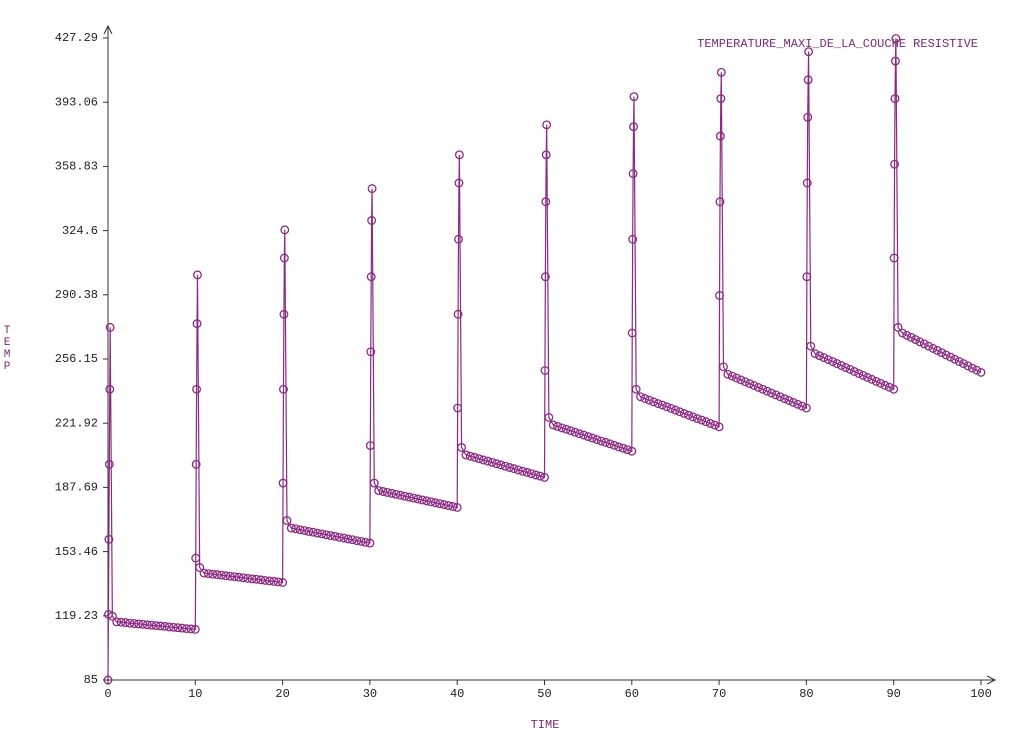 The height and width of the screenshot is (743, 1024). What do you see at coordinates (632, 694) in the screenshot?
I see `x-tick-label: 60` at bounding box center [632, 694].